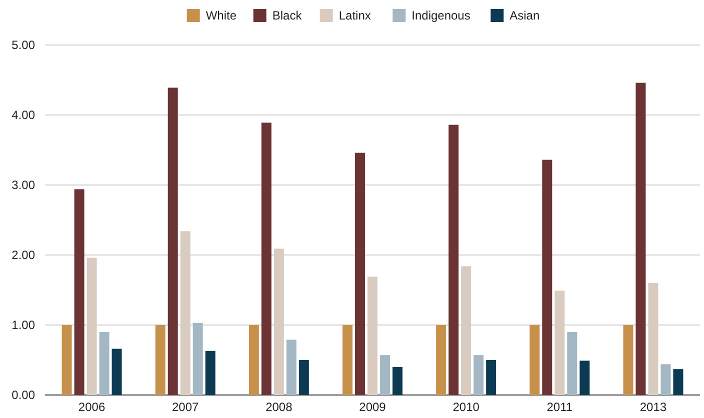  I want to click on legend-label: Asian, so click(525, 15).